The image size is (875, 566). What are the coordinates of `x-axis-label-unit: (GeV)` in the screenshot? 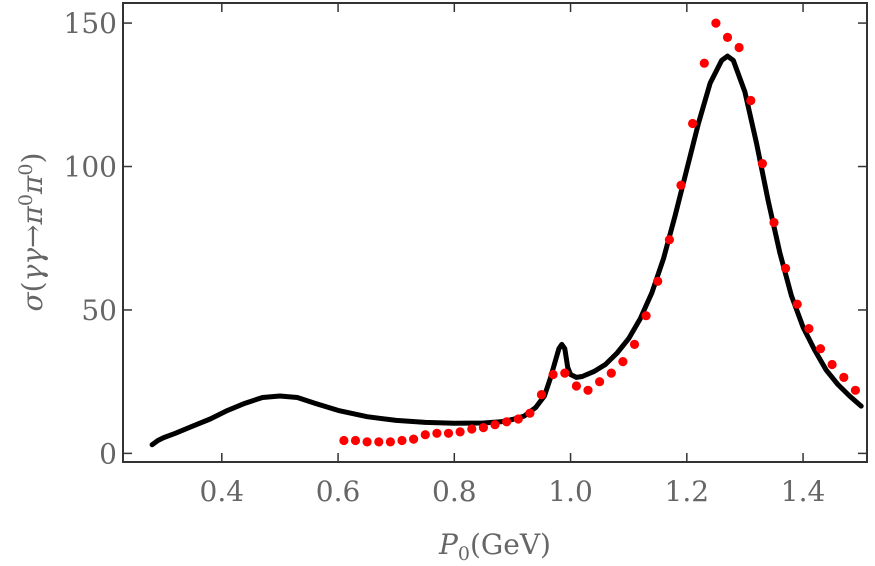 It's located at (510, 544).